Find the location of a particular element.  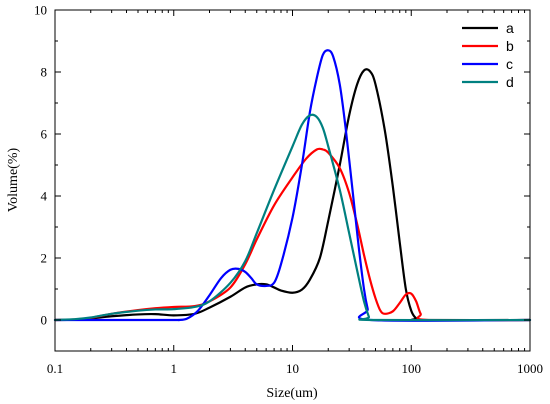

x-tick-label: 1 is located at coordinates (174, 368).